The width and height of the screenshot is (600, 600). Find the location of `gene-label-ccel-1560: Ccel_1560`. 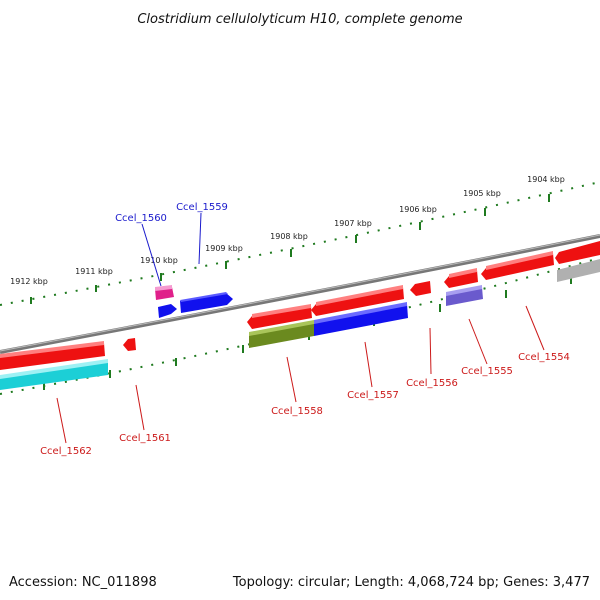

gene-label-ccel-1560: Ccel_1560 is located at coordinates (141, 218).